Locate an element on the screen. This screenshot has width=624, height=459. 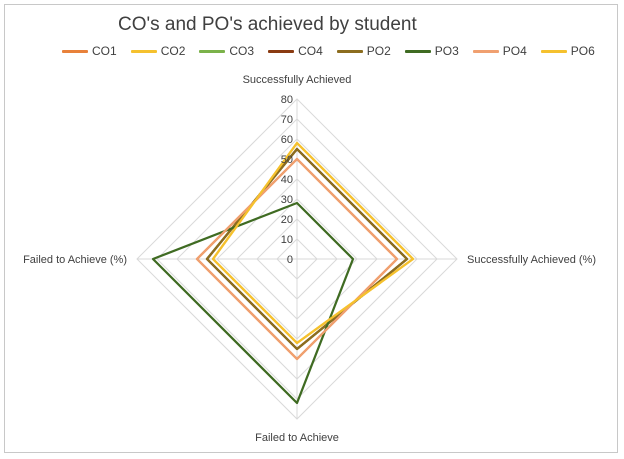
legend-item-co4: CO4 is located at coordinates (295, 51).